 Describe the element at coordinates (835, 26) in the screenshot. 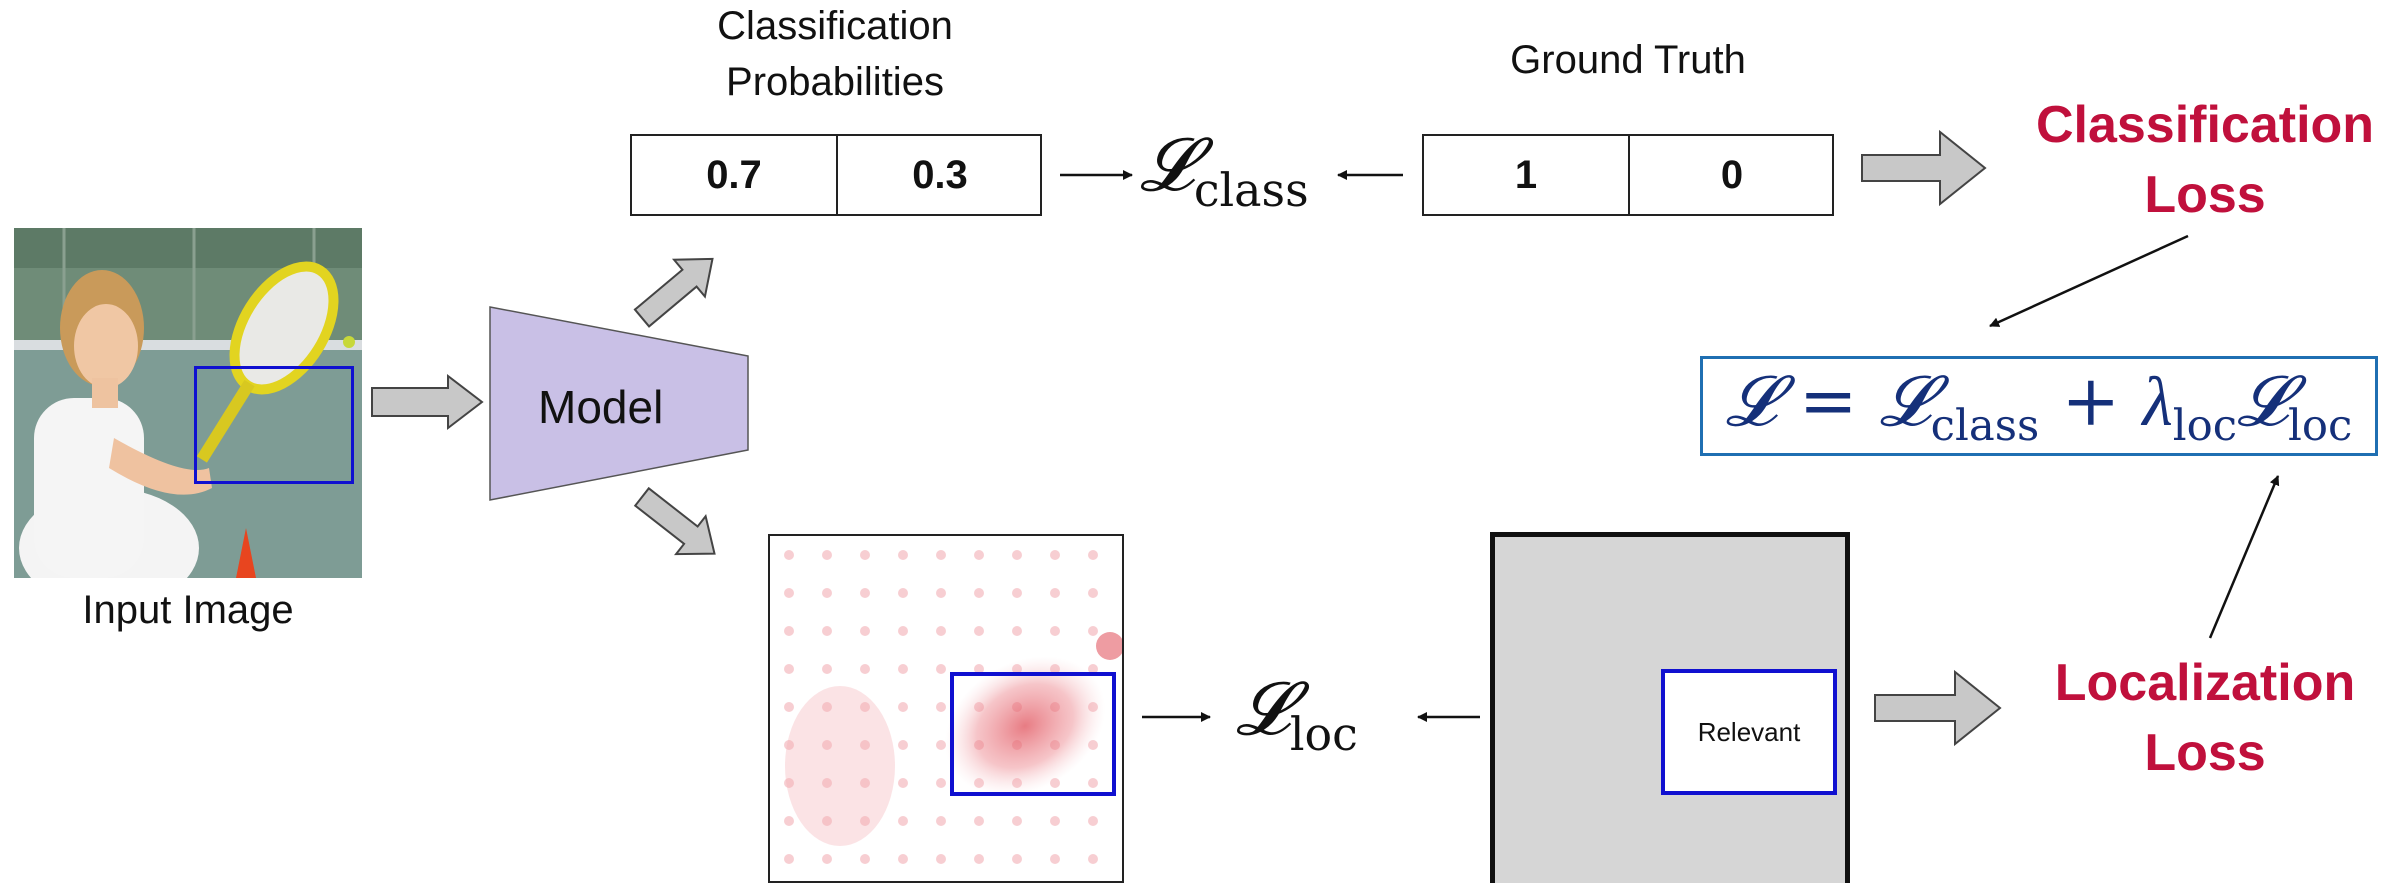

I see `class-probs-heading-line1: Classification` at that location.